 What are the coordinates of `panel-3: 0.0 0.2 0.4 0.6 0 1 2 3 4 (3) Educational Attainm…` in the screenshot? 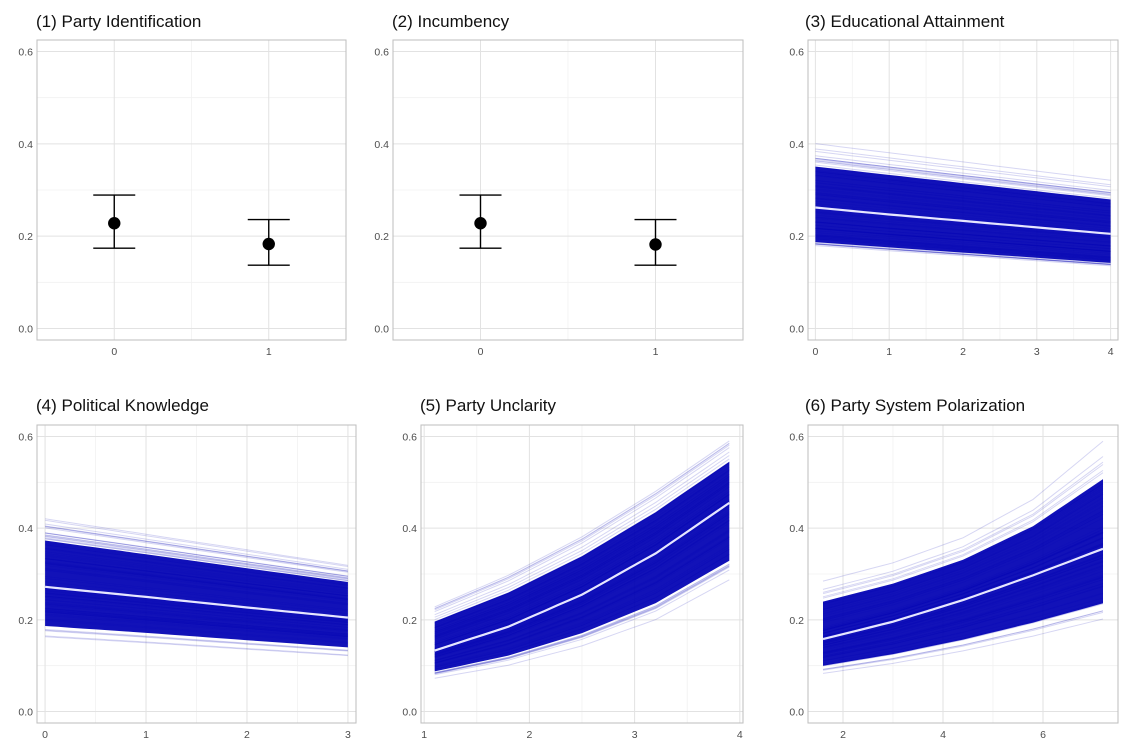 It's located at (954, 185).